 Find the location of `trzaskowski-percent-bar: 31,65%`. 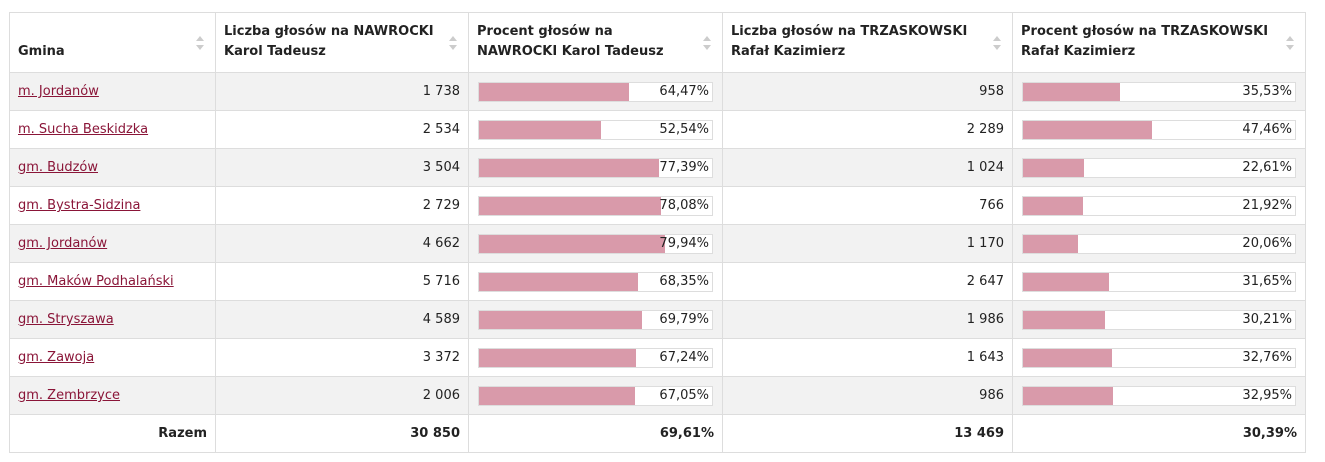

trzaskowski-percent-bar: 31,65% is located at coordinates (1159, 281).